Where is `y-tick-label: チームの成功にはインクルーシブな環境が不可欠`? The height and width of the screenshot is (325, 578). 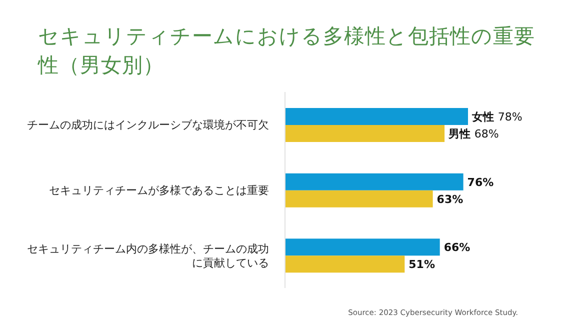
y-tick-label: チームの成功にはインクルーシブな環境が不可欠 is located at coordinates (148, 125).